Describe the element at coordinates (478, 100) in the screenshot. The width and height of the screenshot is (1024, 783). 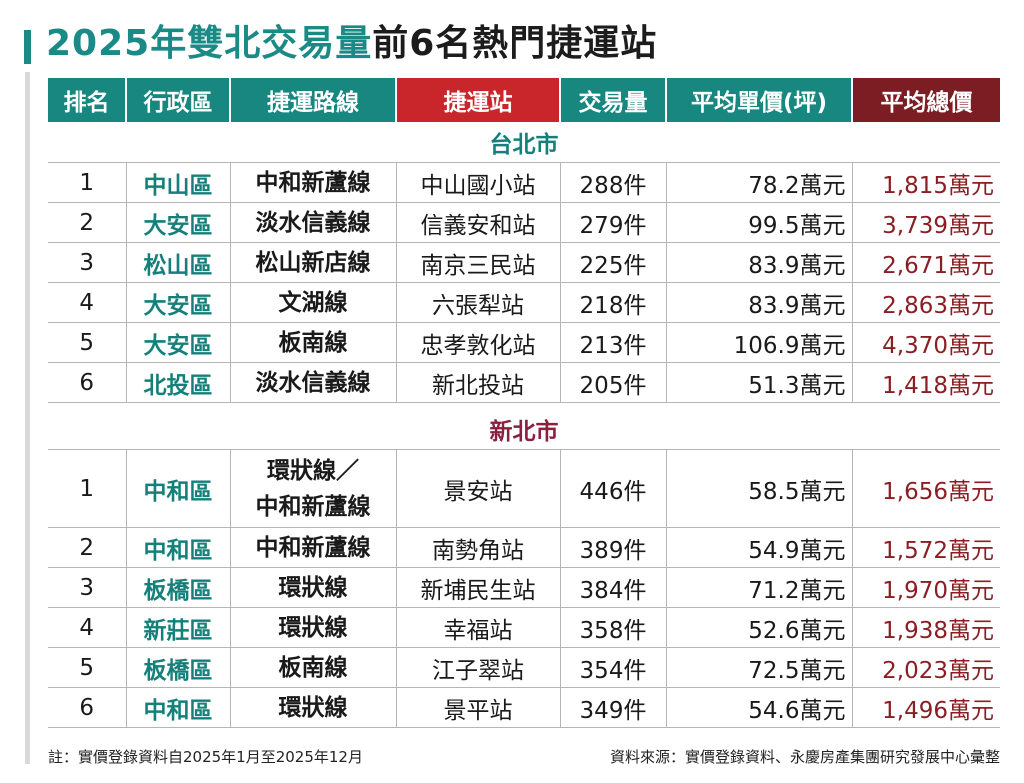
I see `header-mrt-station: 捷運站` at that location.